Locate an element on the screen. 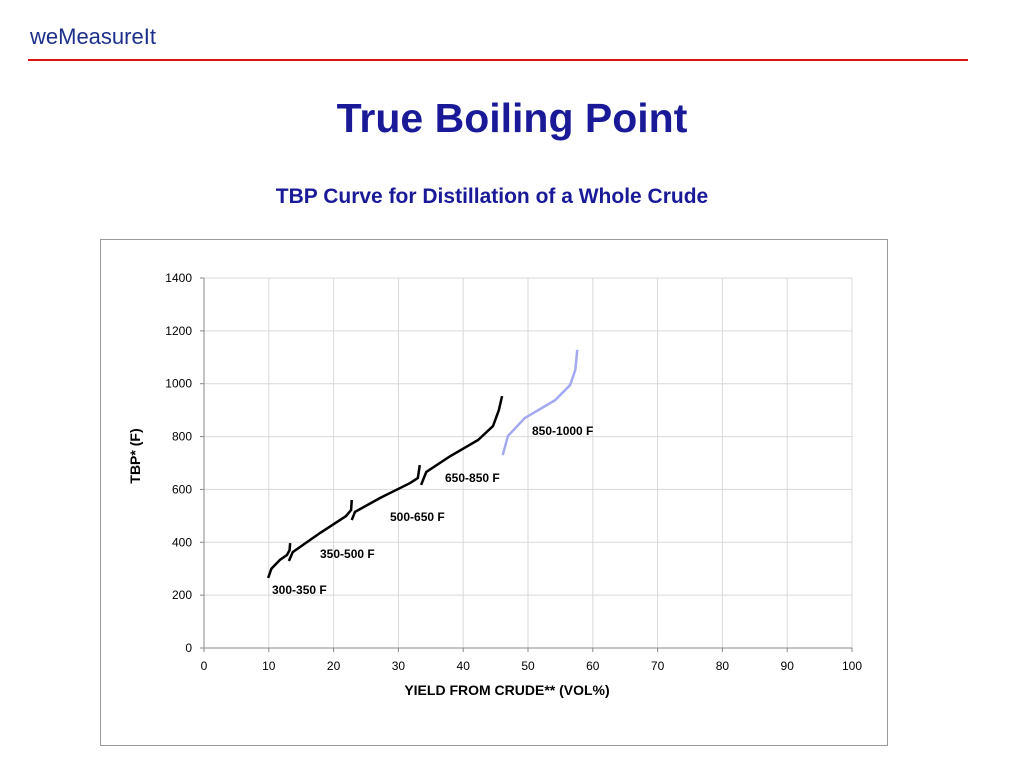  y-tick-label: 1000 is located at coordinates (178, 384).